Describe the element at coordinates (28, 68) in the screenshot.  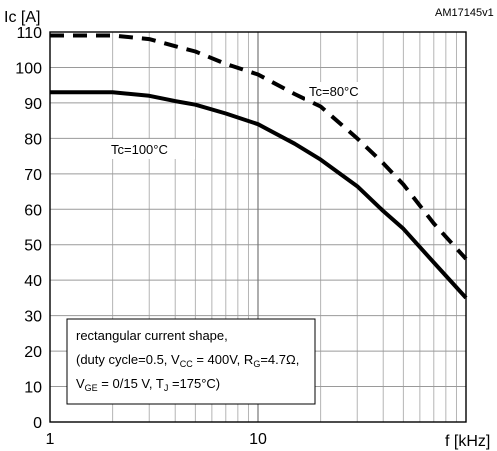
I see `y-tick-label: 100` at that location.